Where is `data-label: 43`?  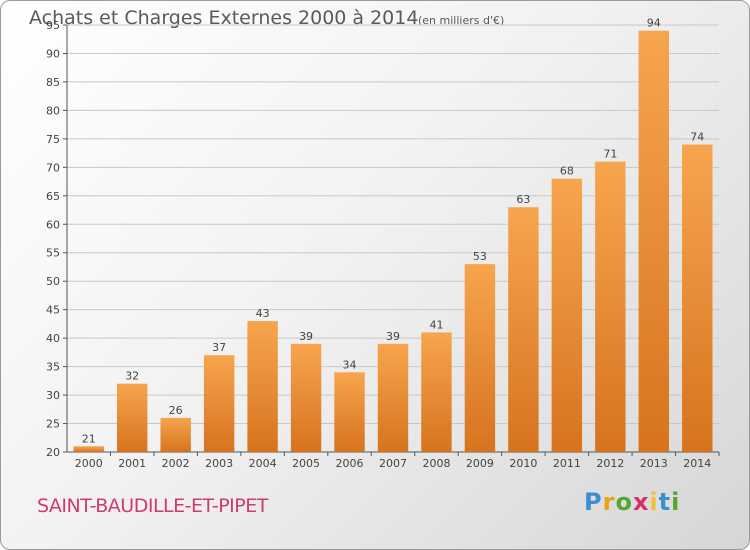 data-label: 43 is located at coordinates (263, 313).